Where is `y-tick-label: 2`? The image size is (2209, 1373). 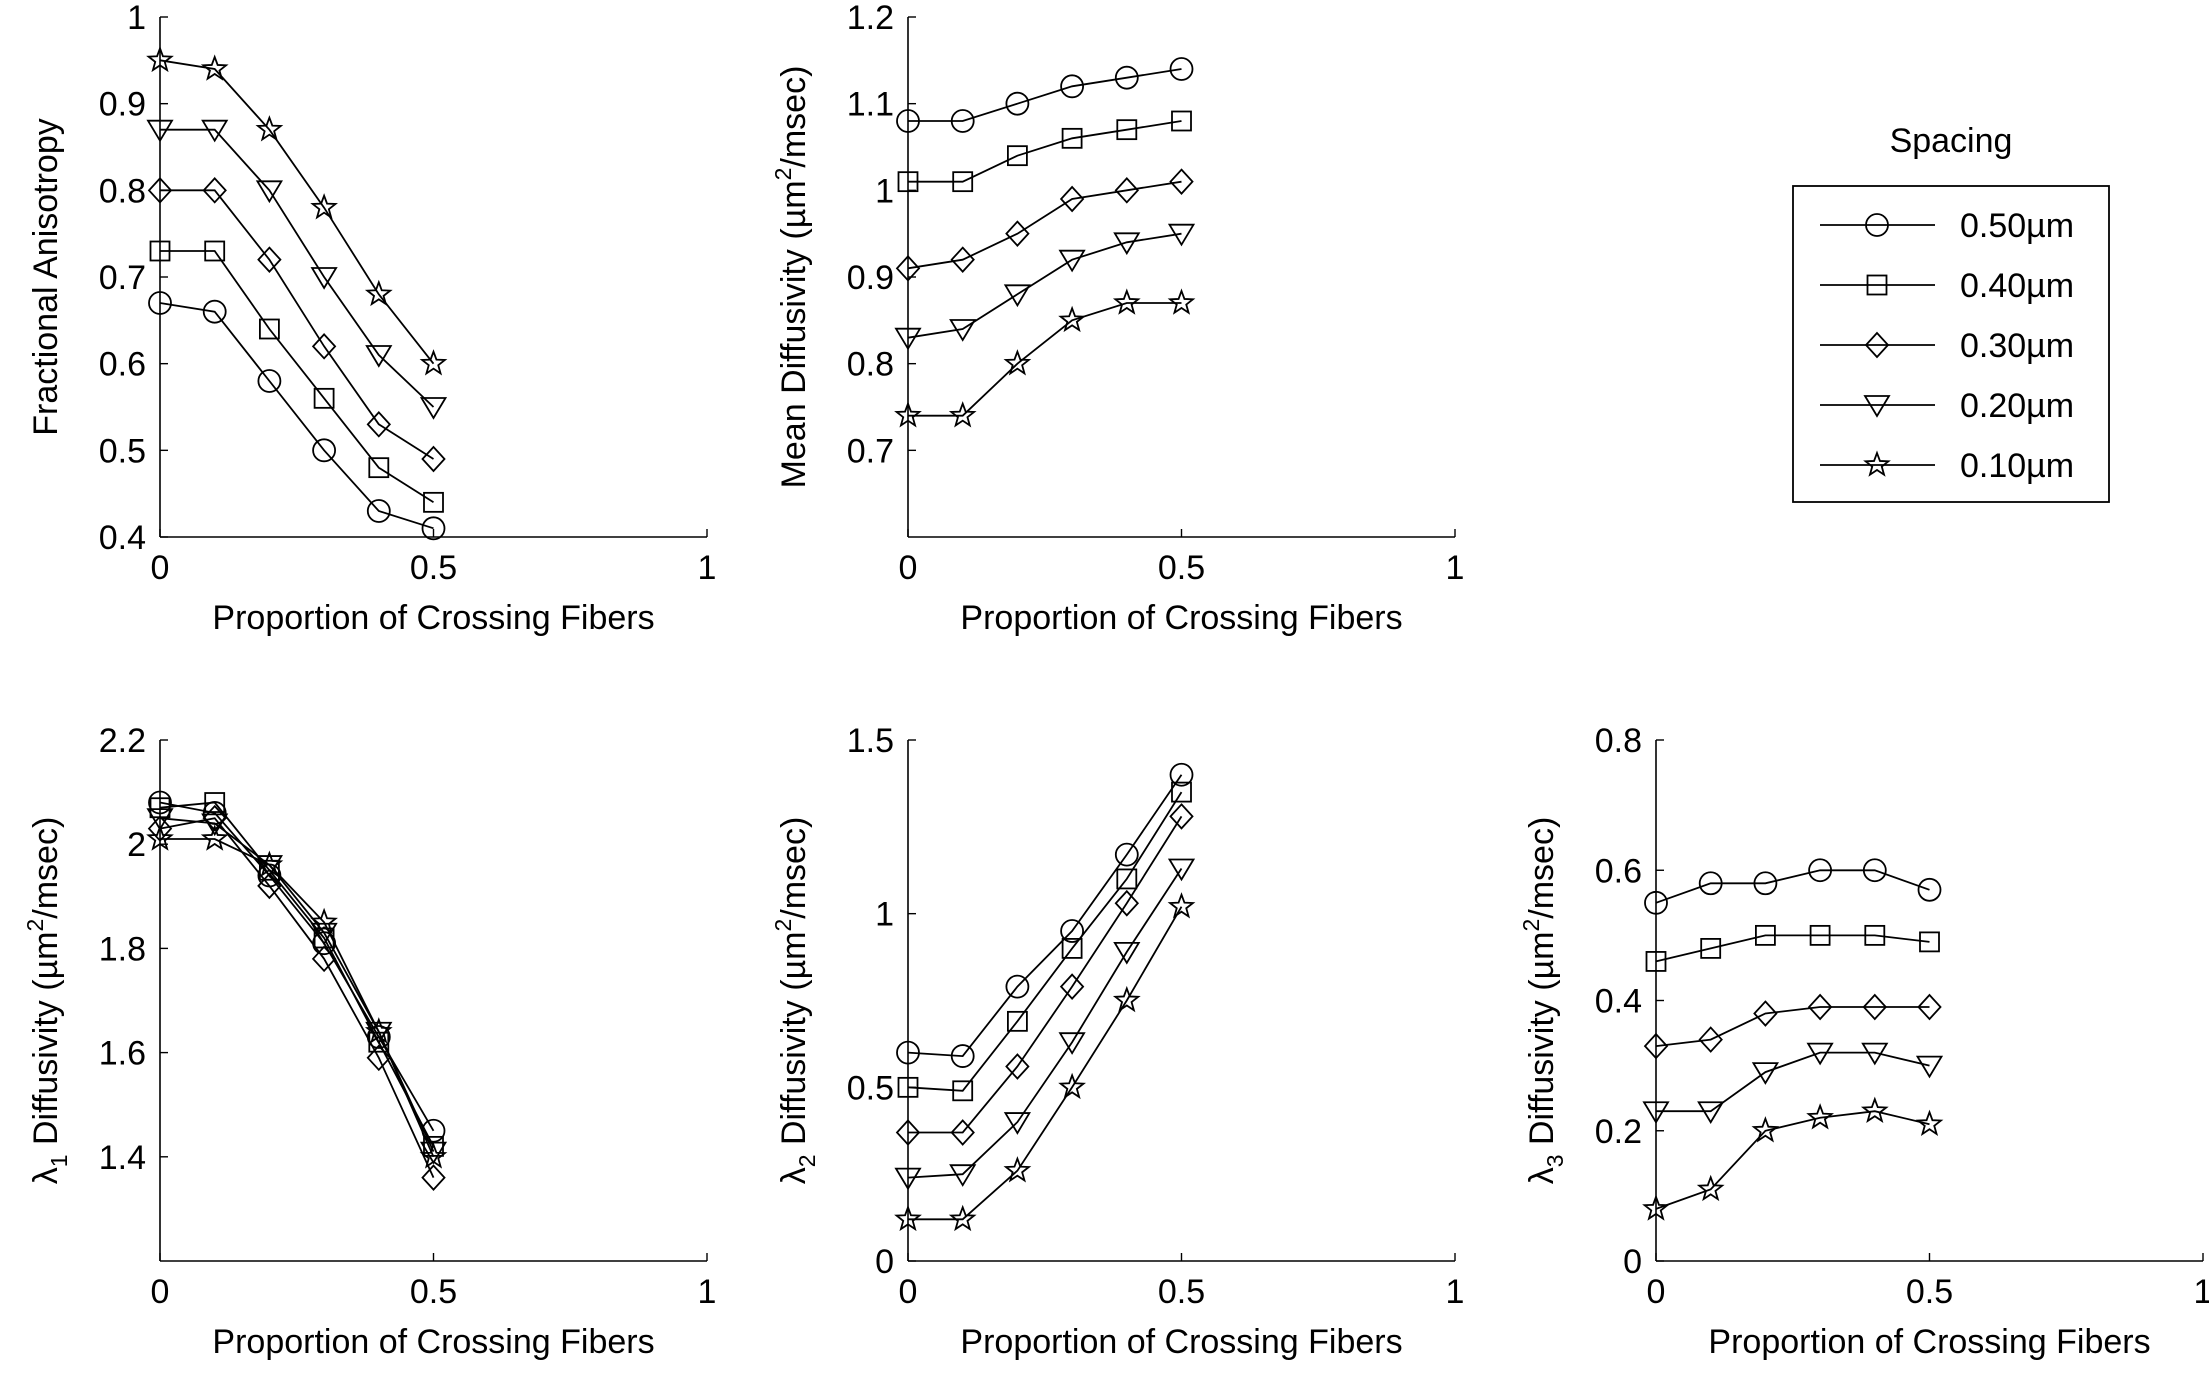 y-tick-label: 2 is located at coordinates (136, 845).